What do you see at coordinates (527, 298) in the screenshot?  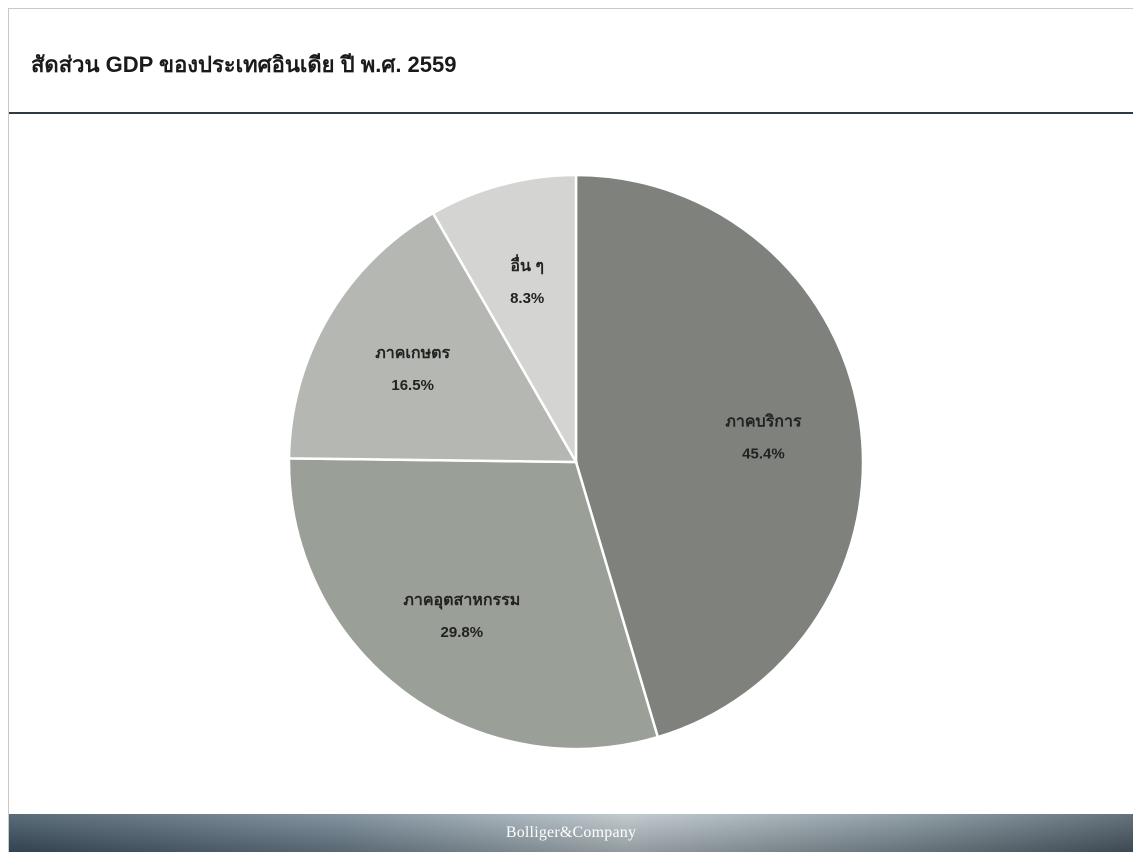 I see `slice-value-label: 8.3%` at bounding box center [527, 298].